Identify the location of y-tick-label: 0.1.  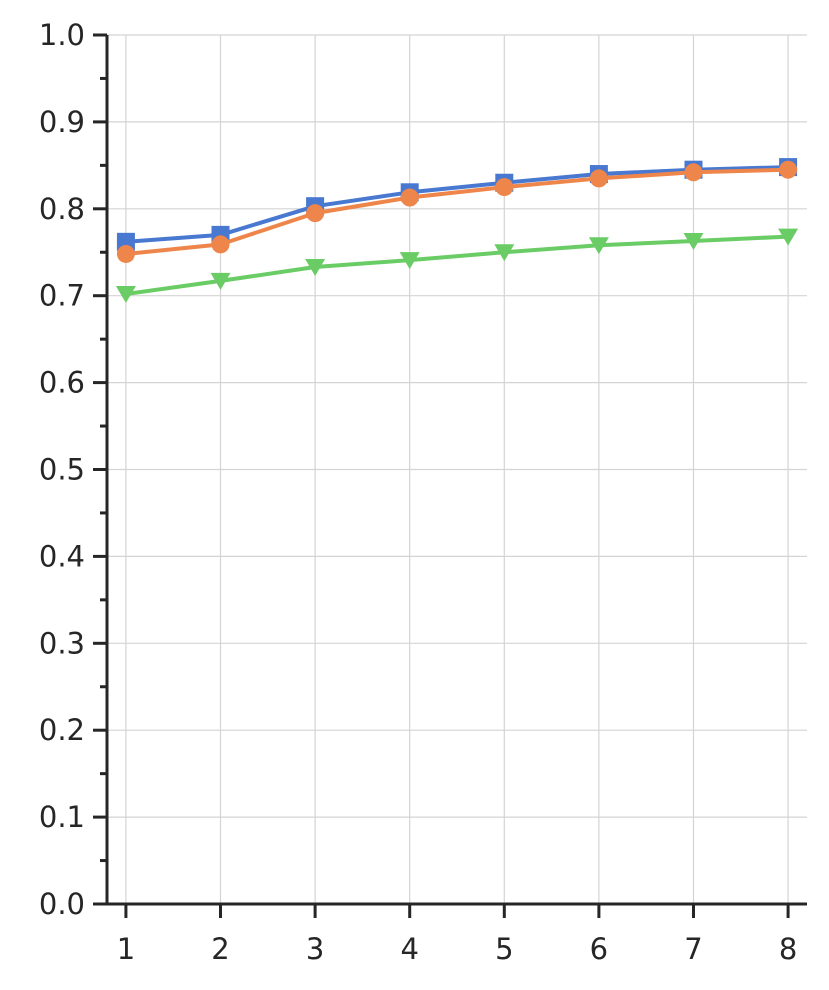
(62, 817).